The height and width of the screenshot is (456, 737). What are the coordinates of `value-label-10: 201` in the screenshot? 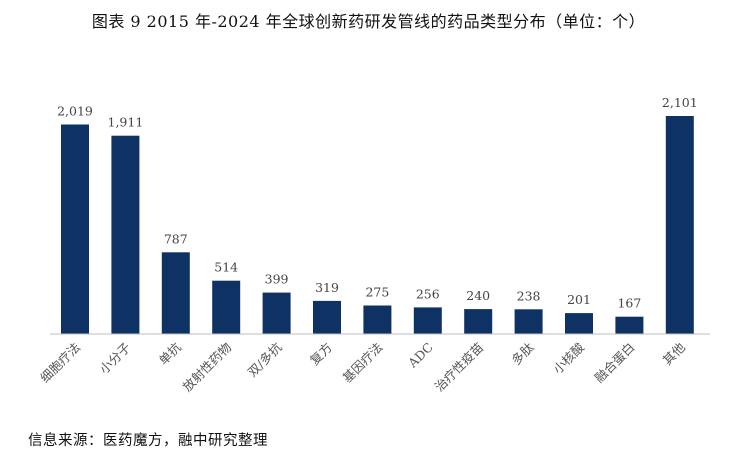 It's located at (579, 299).